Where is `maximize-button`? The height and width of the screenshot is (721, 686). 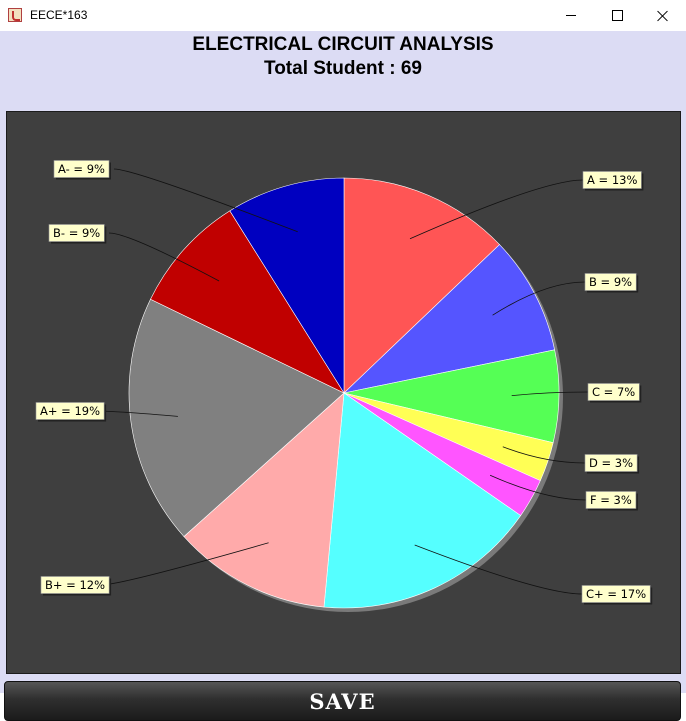
maximize-button is located at coordinates (617, 15).